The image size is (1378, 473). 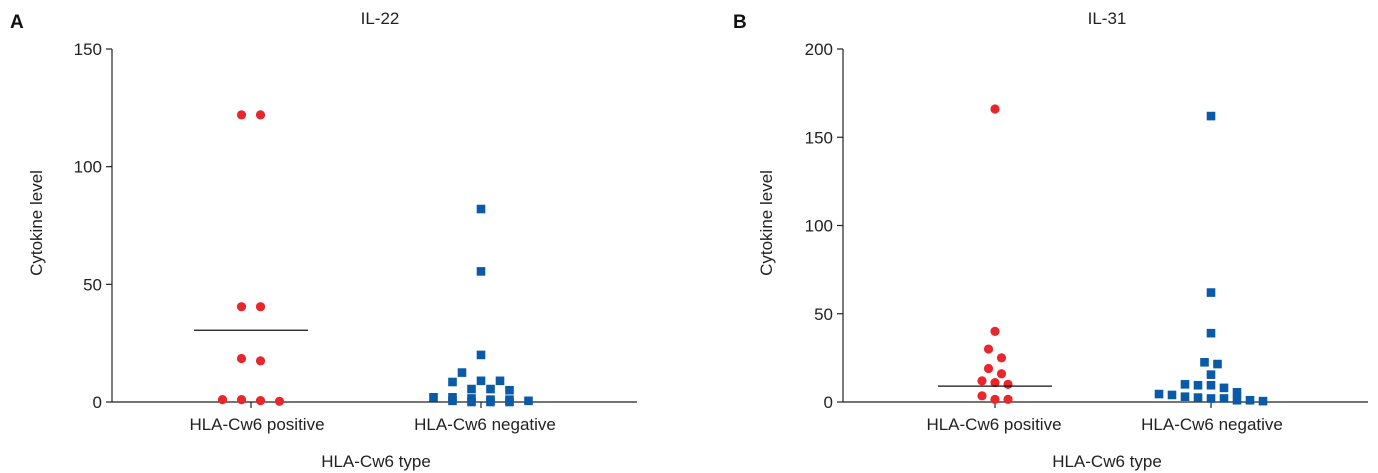 What do you see at coordinates (766, 223) in the screenshot?
I see `panel-b-y-axis-label: Cytokine level` at bounding box center [766, 223].